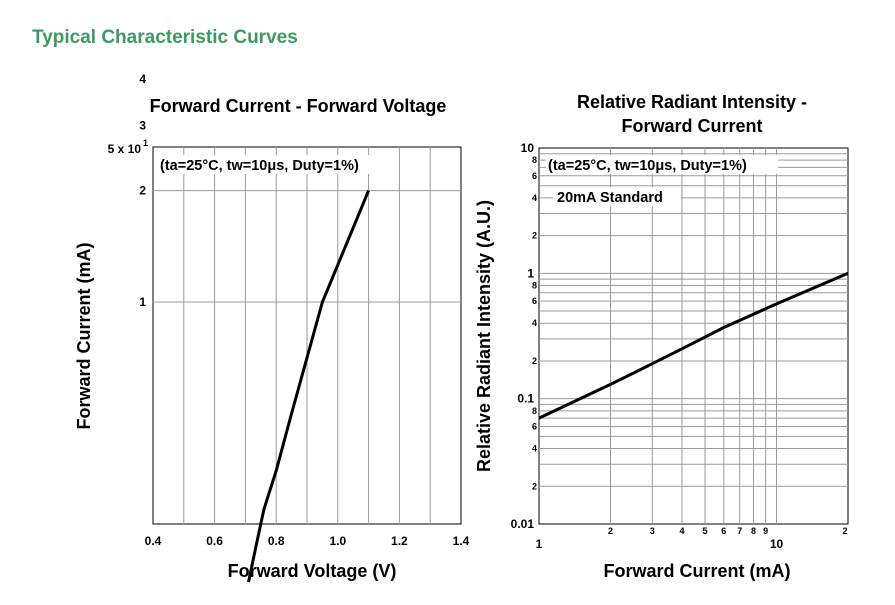  I want to click on chart2-x-minor-tick-label: 6, so click(723, 531).